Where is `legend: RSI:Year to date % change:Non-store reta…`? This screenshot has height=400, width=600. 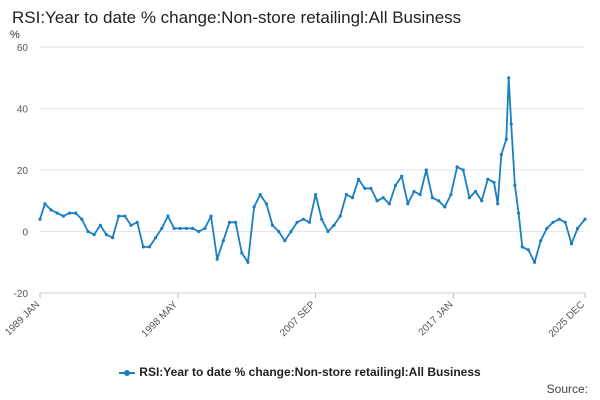
legend: RSI:Year to date % change:Non-store reta… is located at coordinates (300, 372).